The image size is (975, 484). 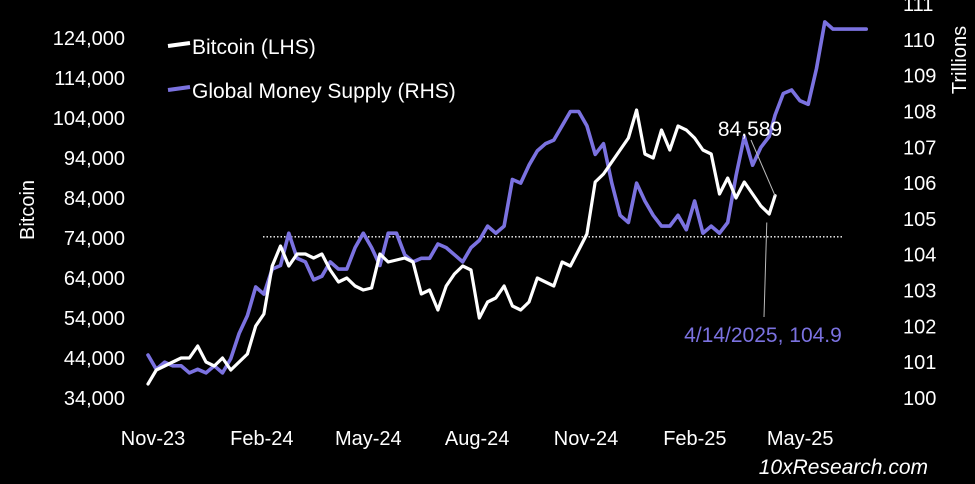 I want to click on x-tick-label: Nov-23, so click(x=153, y=439).